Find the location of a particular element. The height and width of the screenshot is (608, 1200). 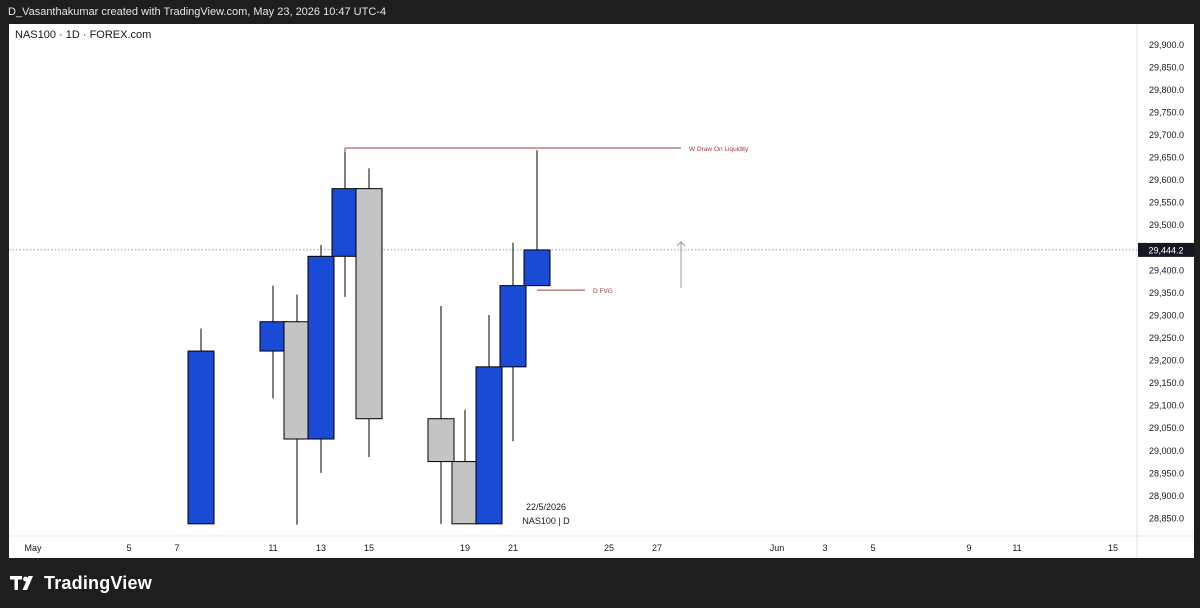

x-tick-label: 27 is located at coordinates (657, 548).